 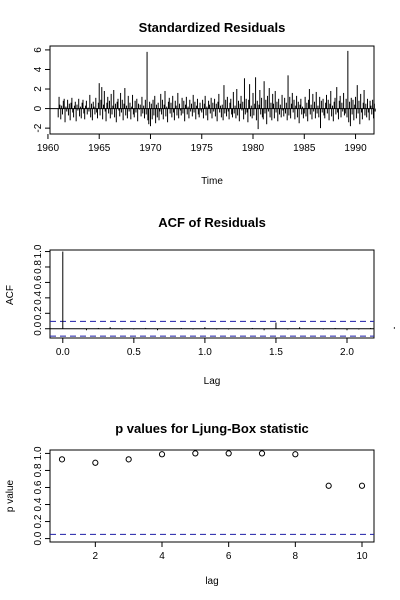 What do you see at coordinates (38, 521) in the screenshot?
I see `ljungbox-y-tick-label: 0.2` at bounding box center [38, 521].